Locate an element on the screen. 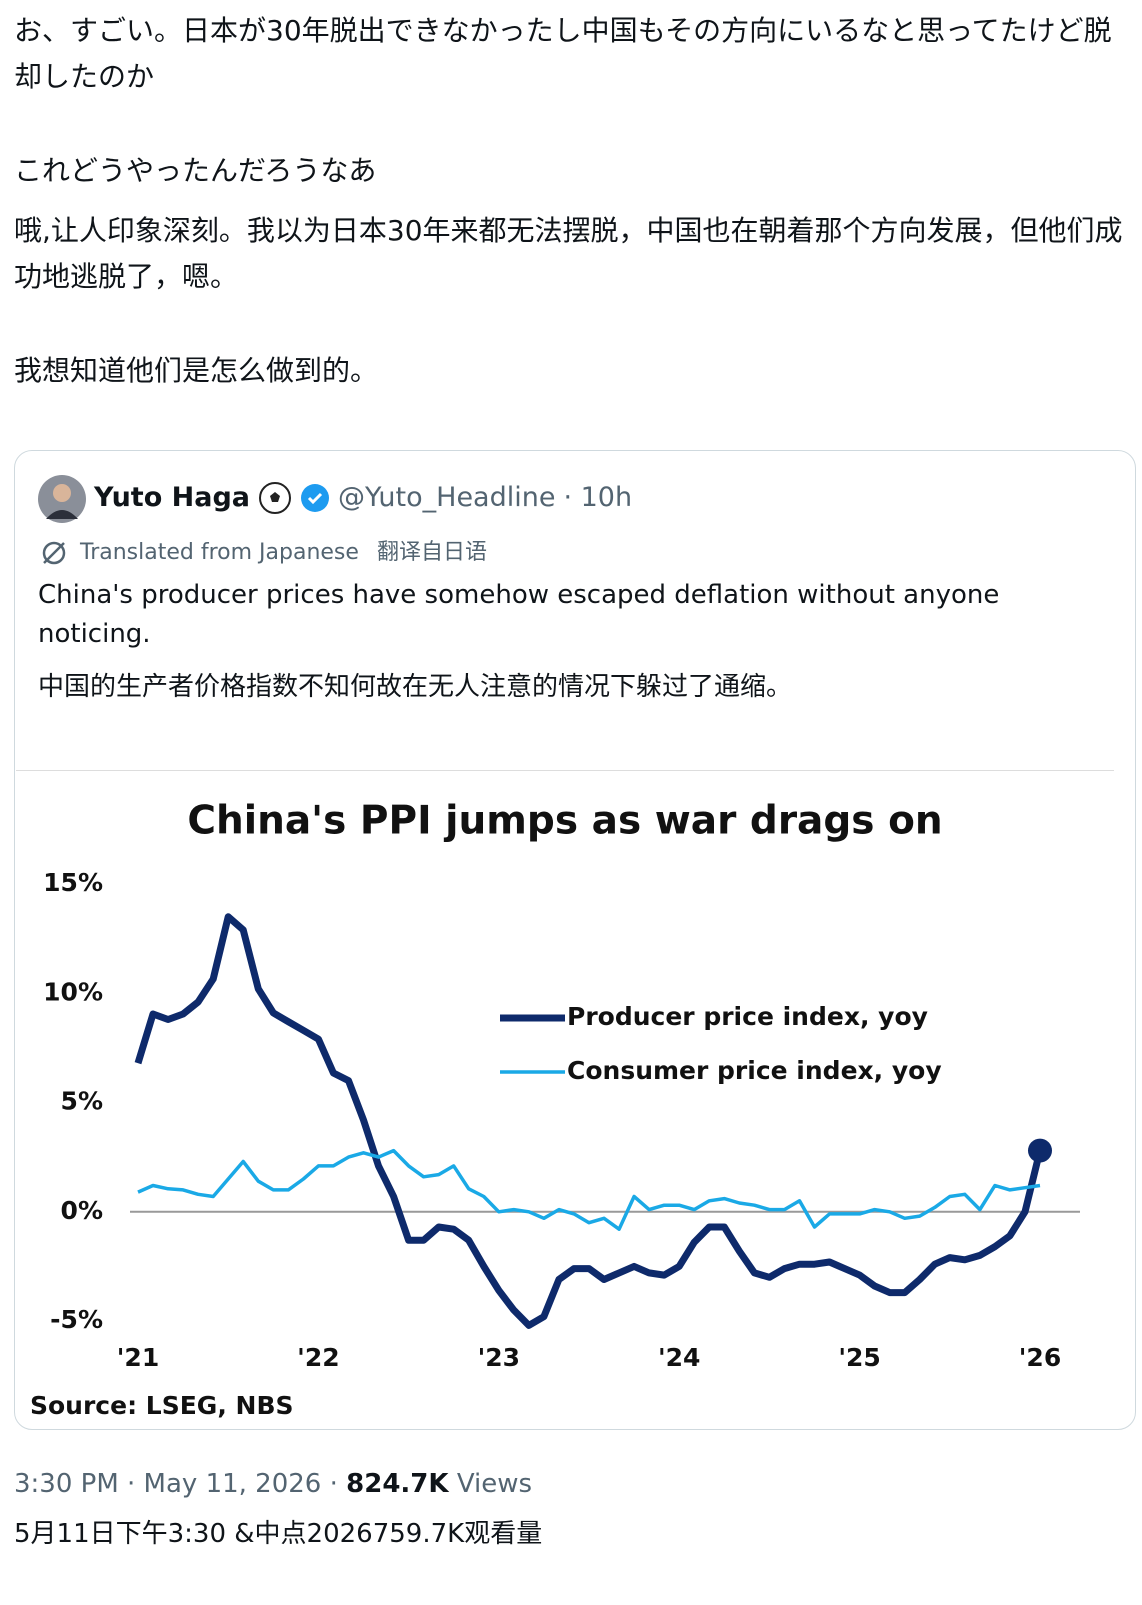  y-tick-label: 10% is located at coordinates (73, 991).